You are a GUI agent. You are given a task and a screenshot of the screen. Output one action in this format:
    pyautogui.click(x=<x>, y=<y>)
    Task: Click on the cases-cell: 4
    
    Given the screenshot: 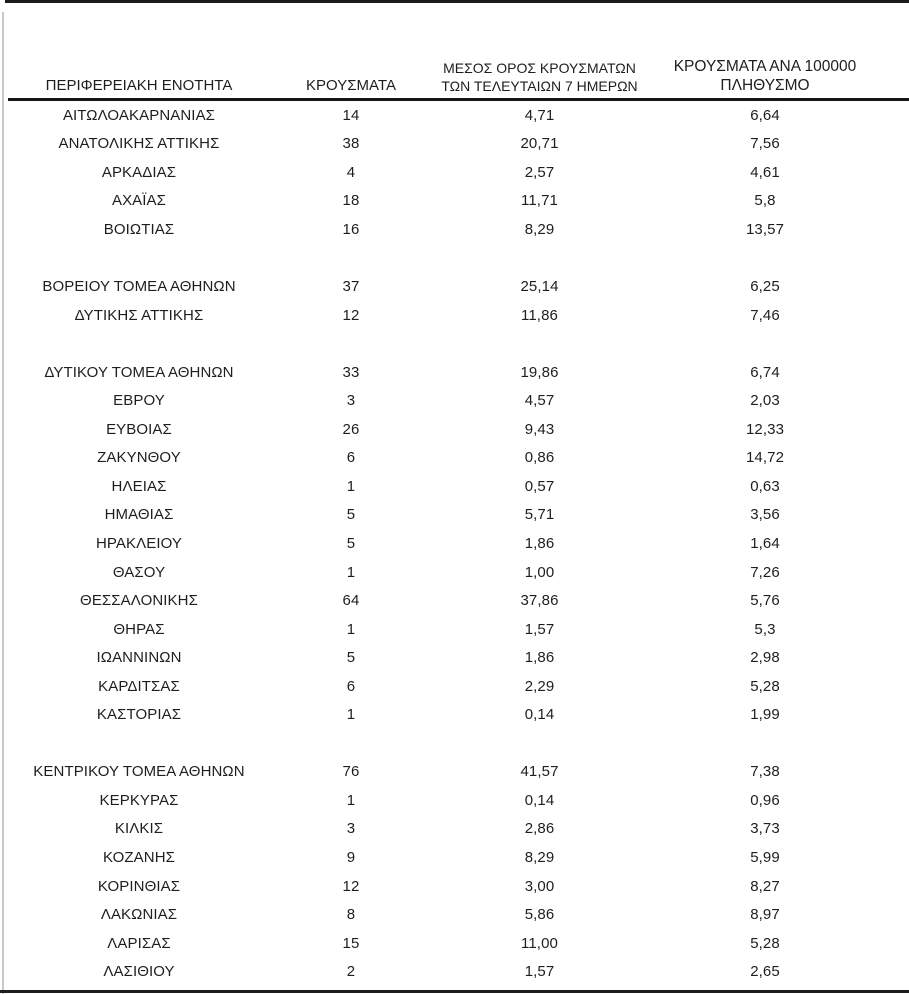 What is the action you would take?
    pyautogui.click(x=351, y=172)
    